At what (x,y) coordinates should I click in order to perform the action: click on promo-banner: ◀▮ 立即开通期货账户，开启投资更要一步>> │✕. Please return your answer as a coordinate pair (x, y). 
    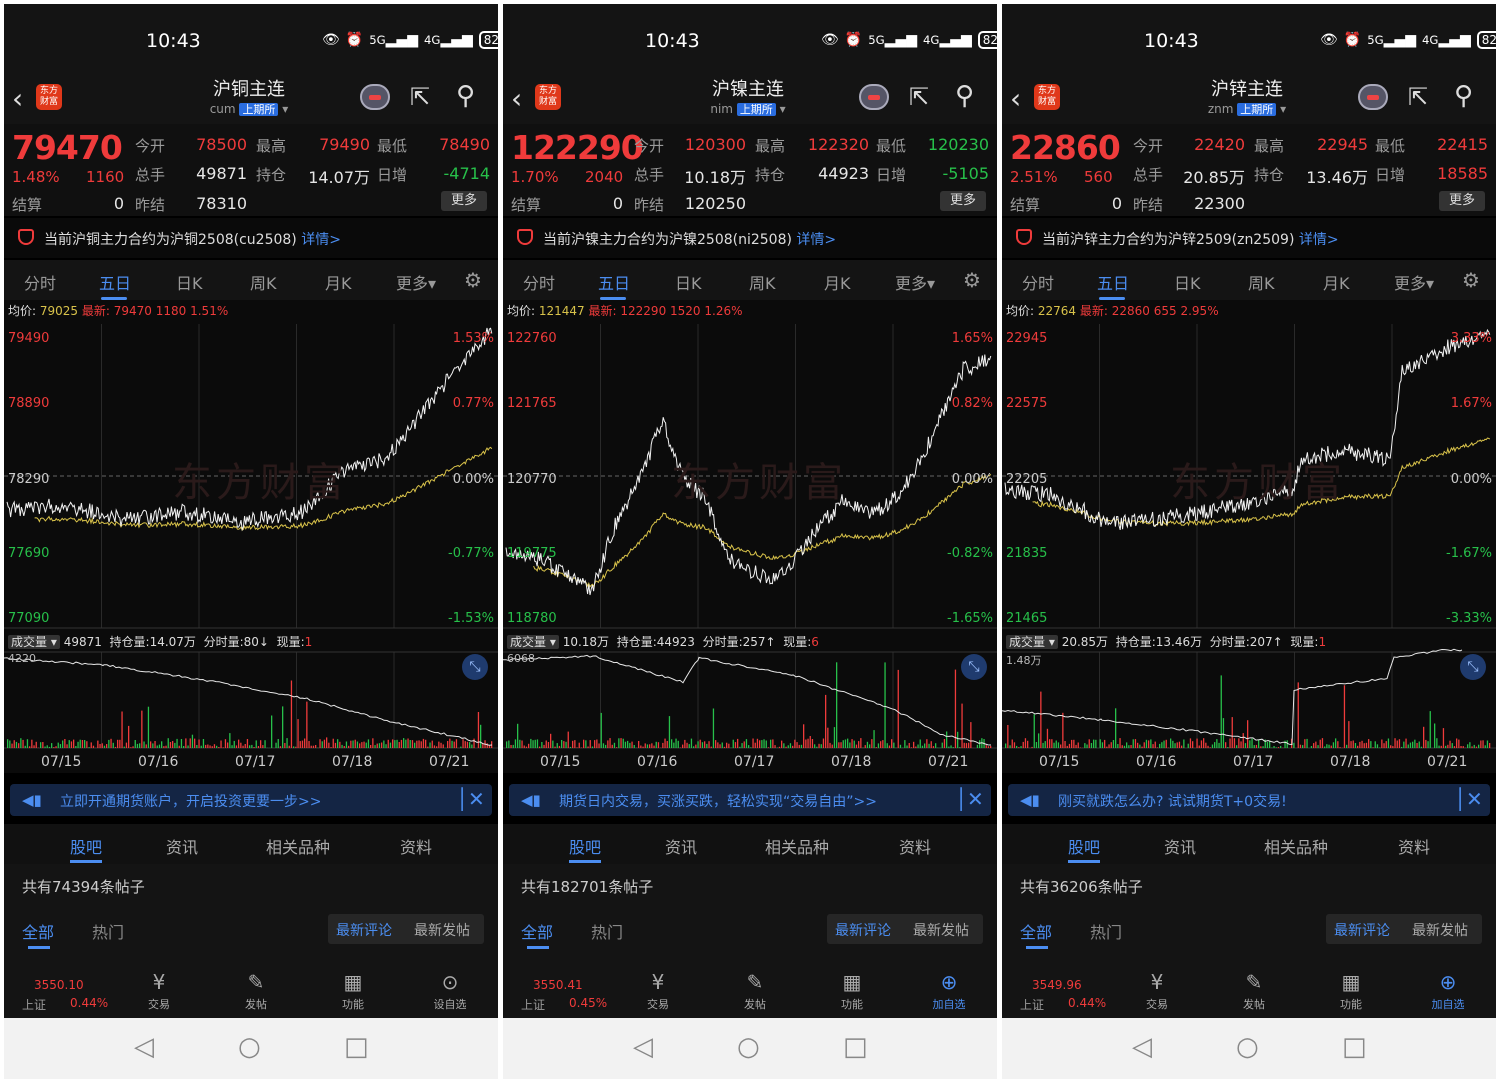
    Looking at the image, I should click on (251, 800).